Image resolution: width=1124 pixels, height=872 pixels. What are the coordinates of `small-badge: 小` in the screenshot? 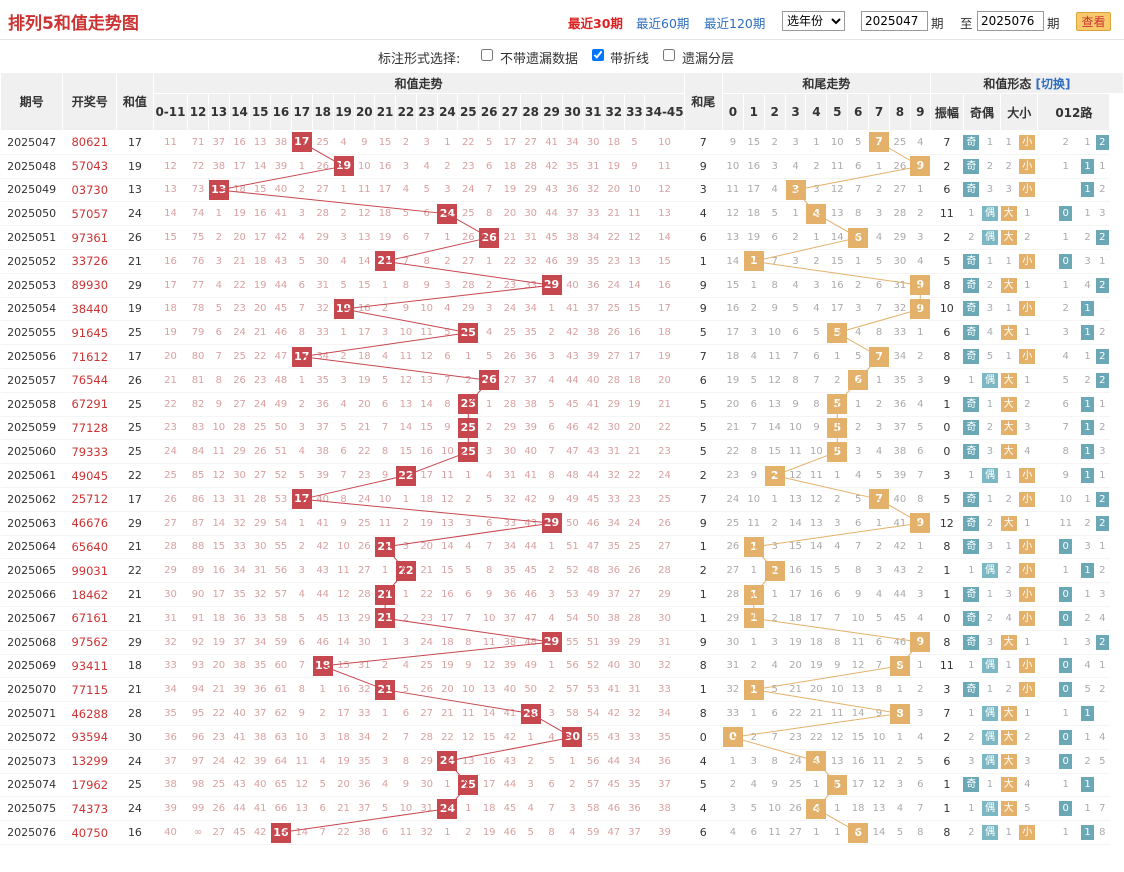 It's located at (1027, 261).